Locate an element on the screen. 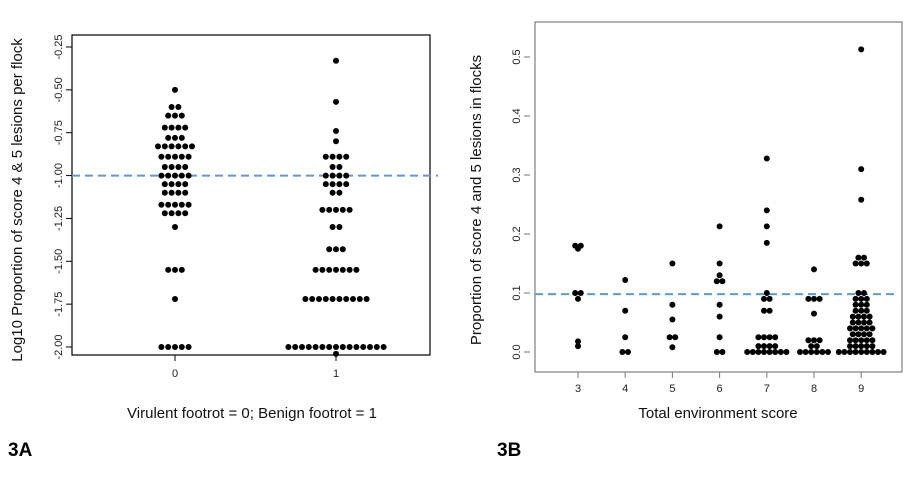 The image size is (915, 481). y-tick-label-3a: -1.50 is located at coordinates (59, 261).